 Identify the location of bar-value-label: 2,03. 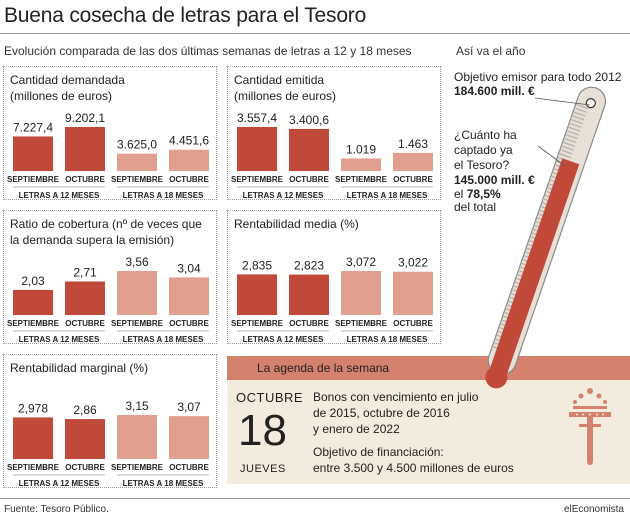
(33, 281).